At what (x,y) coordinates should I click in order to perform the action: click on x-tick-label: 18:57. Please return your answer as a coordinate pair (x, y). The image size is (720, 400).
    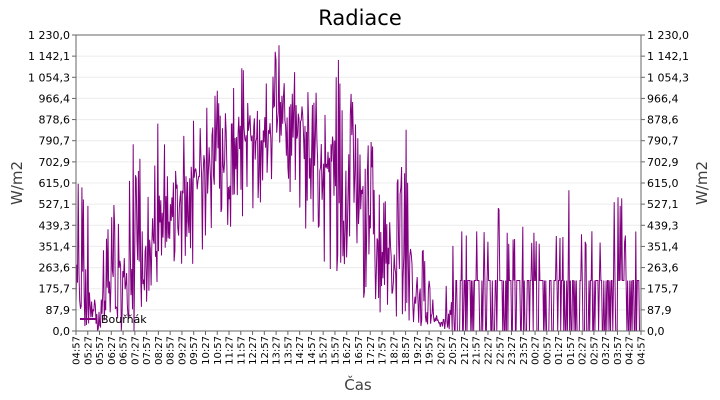
    Looking at the image, I should click on (406, 350).